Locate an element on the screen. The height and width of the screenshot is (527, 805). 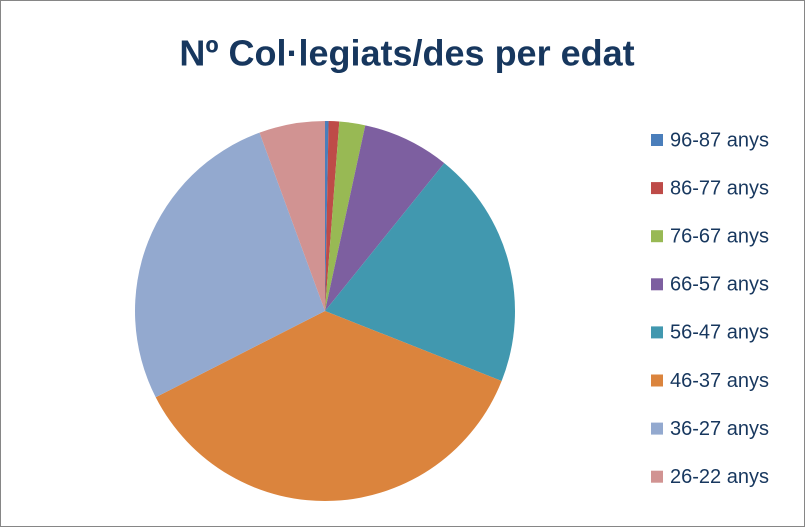
legend-label: 76-67 anys is located at coordinates (719, 236).